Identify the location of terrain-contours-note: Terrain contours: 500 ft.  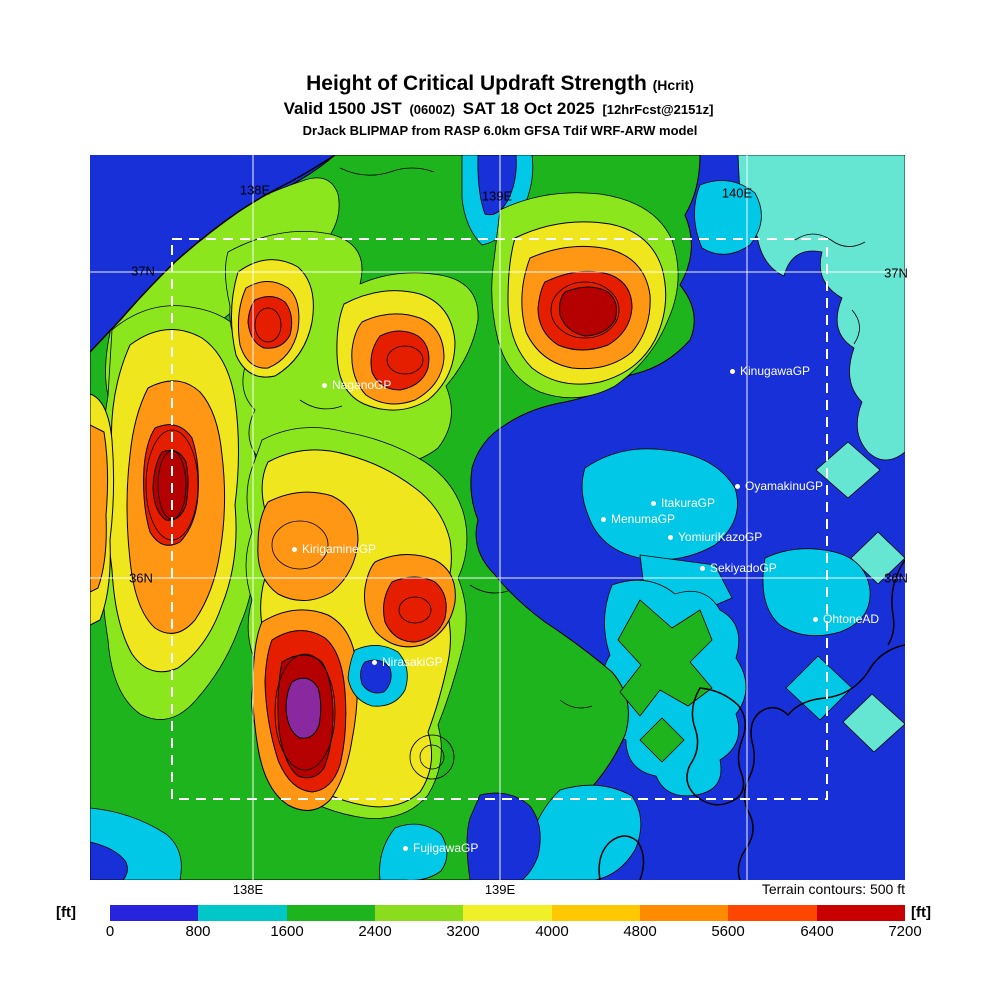
(833, 889).